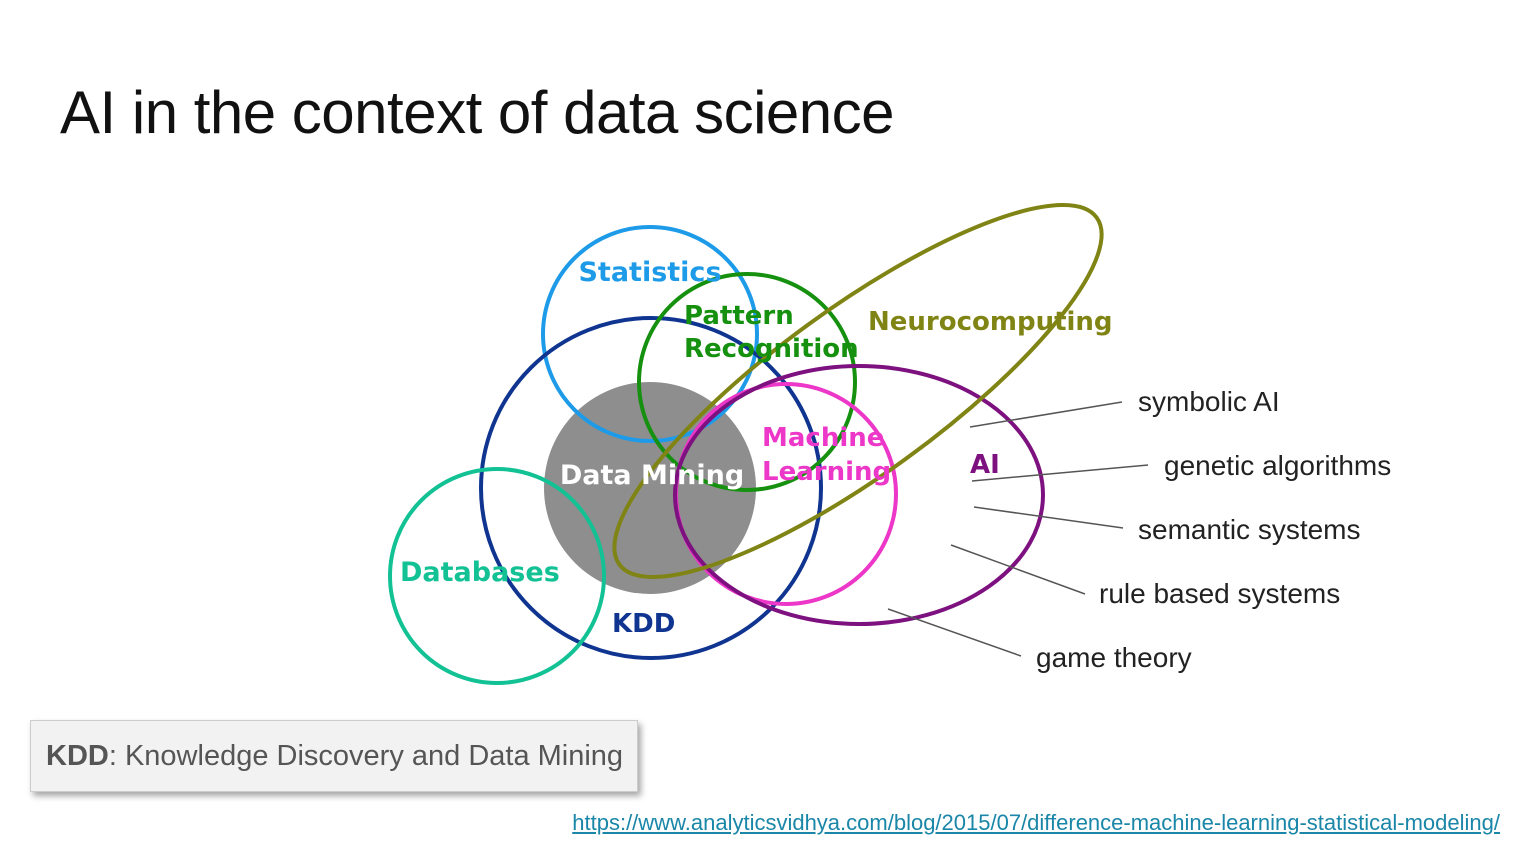 The height and width of the screenshot is (850, 1518). What do you see at coordinates (985, 465) in the screenshot?
I see `ai-label: AI` at bounding box center [985, 465].